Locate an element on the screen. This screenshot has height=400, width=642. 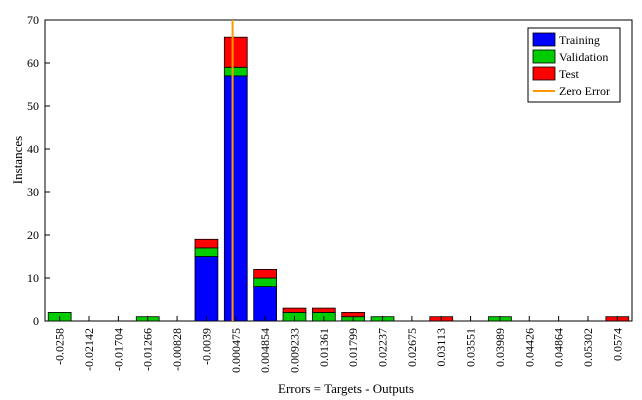
x-tick-label: 0.01799 is located at coordinates (353, 347).